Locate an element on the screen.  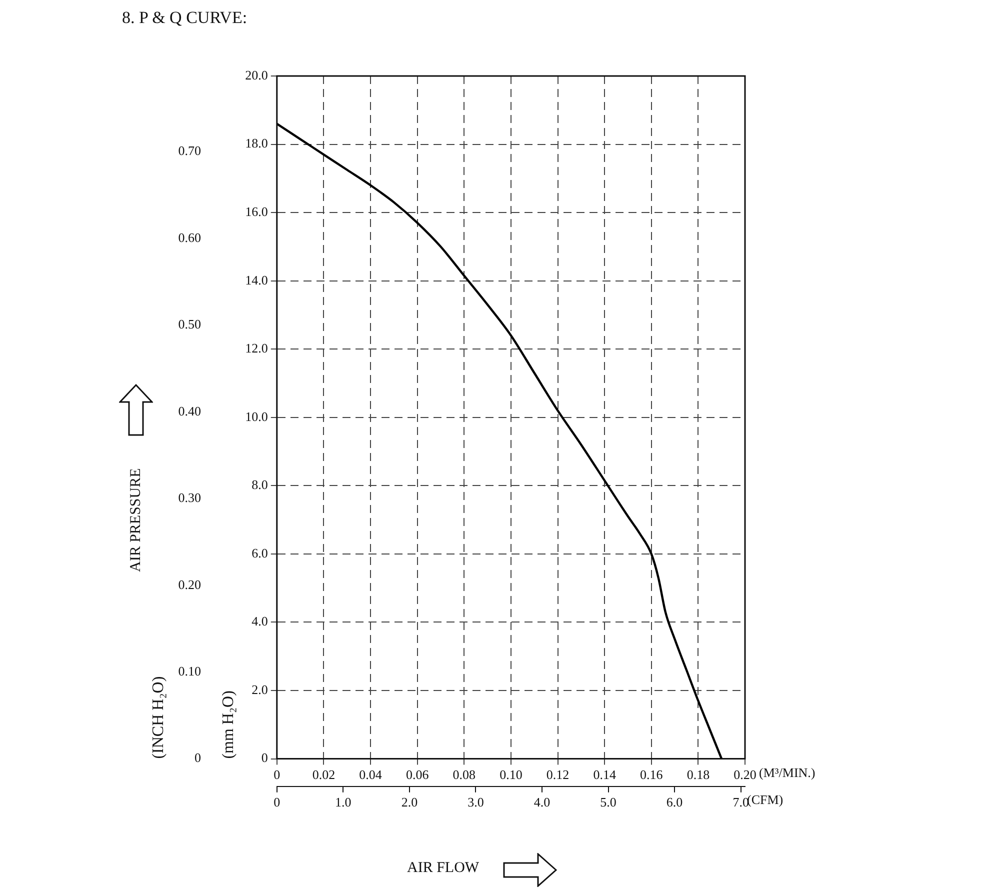
x2-tick-label: 2.0 is located at coordinates (409, 802).